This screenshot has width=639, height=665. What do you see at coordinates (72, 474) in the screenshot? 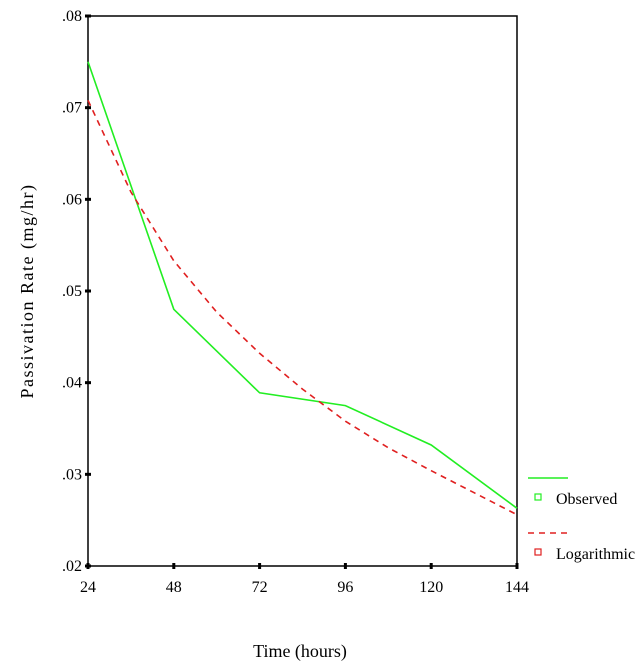
I see `y-tick-label: .03` at bounding box center [72, 474].